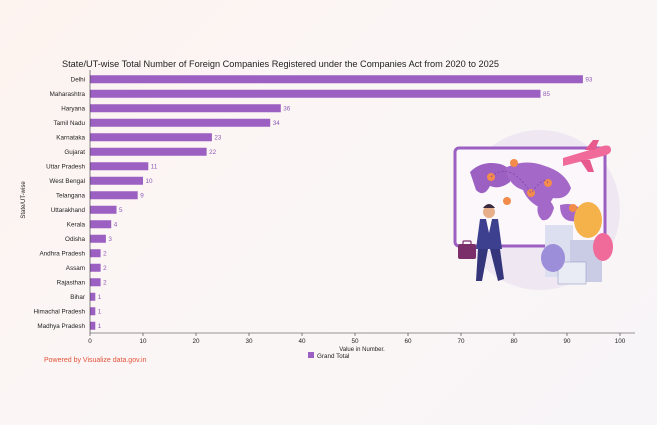 Image resolution: width=657 pixels, height=425 pixels. I want to click on category-label: Rajasthan, so click(71, 282).